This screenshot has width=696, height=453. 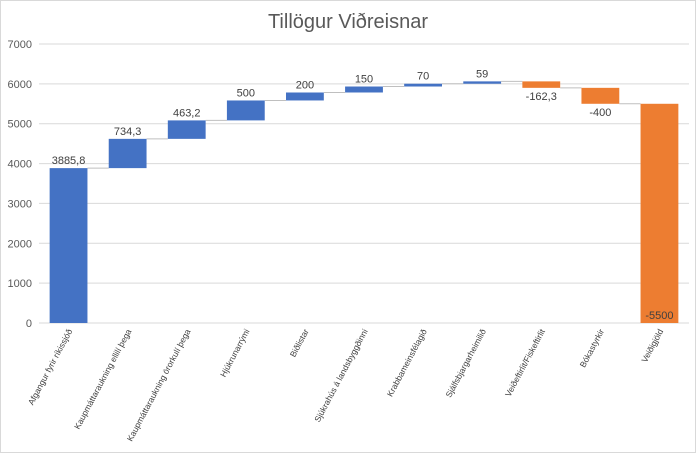 What do you see at coordinates (20, 284) in the screenshot?
I see `y-tick-label: 1000` at bounding box center [20, 284].